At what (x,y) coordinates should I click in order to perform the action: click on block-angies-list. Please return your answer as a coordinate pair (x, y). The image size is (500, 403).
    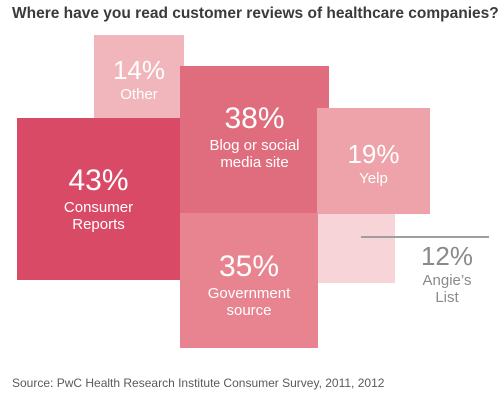
    Looking at the image, I should click on (356, 247).